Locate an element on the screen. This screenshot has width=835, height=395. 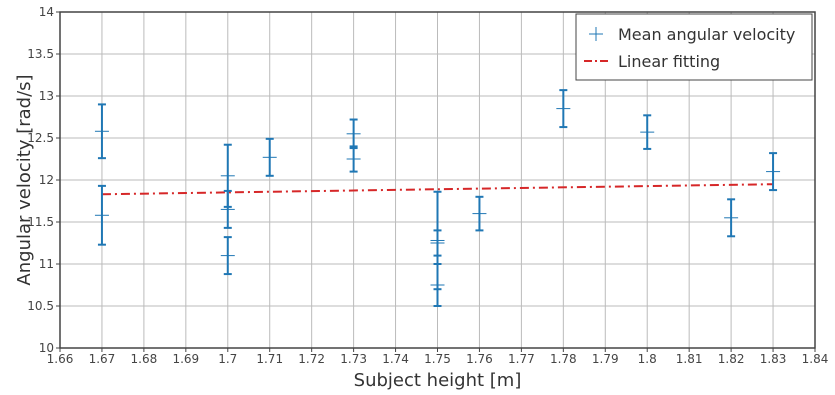
x-tick-label: 1.76 is located at coordinates (479, 359).